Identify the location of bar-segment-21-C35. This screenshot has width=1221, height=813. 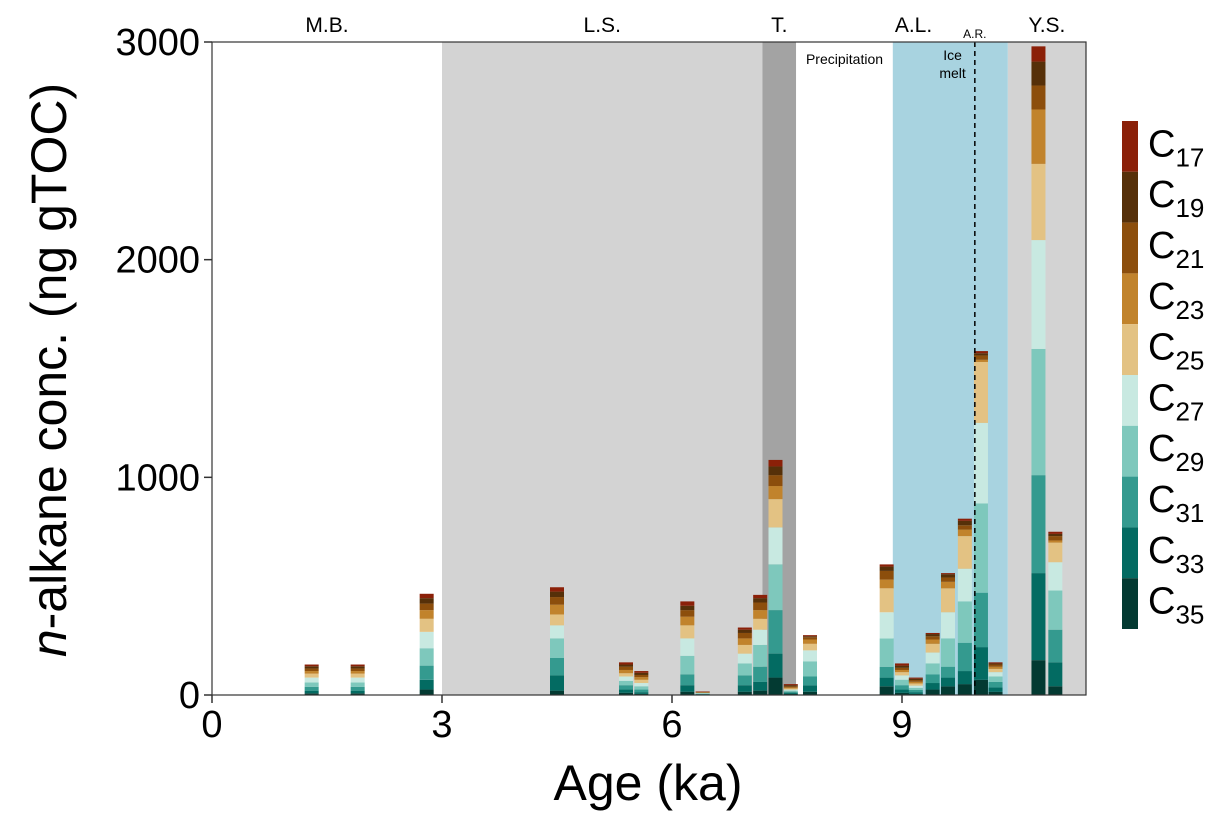
(1038, 677).